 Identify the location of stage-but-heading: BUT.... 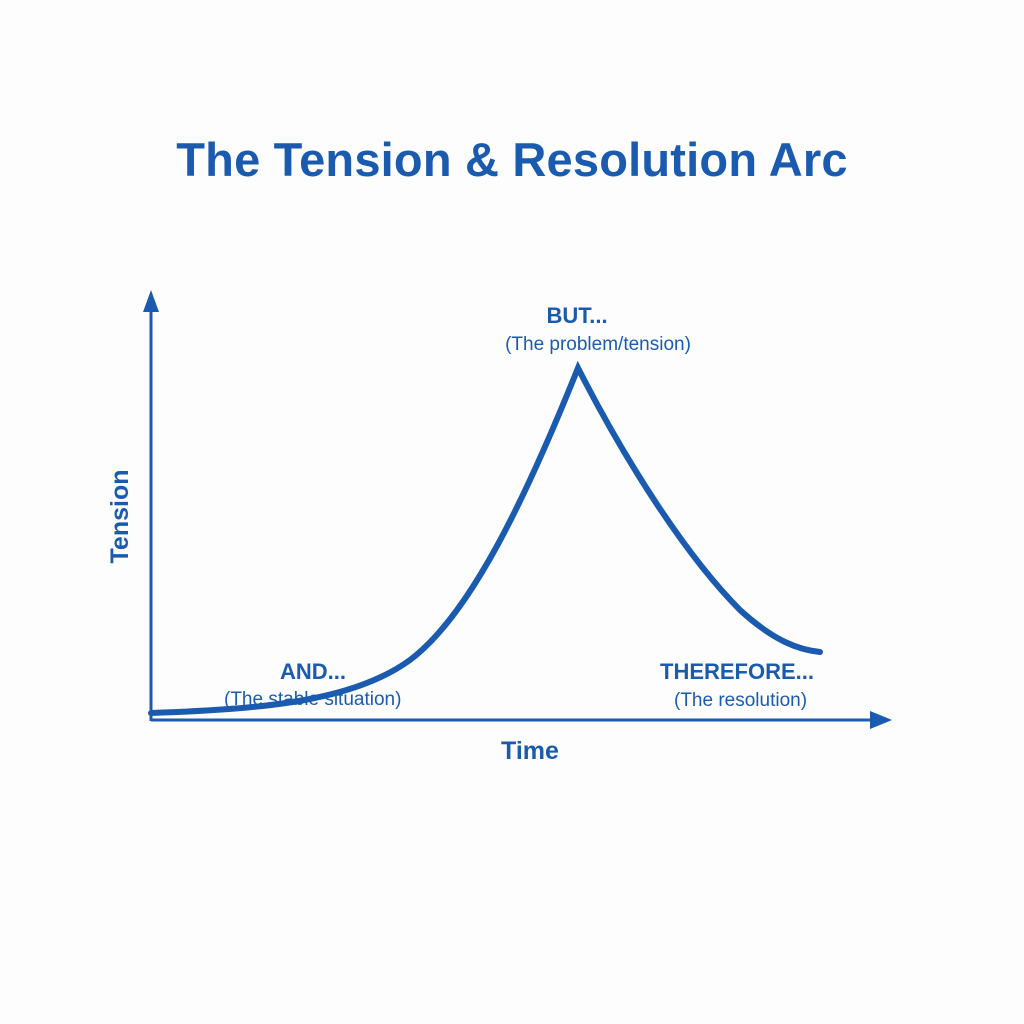
(577, 315).